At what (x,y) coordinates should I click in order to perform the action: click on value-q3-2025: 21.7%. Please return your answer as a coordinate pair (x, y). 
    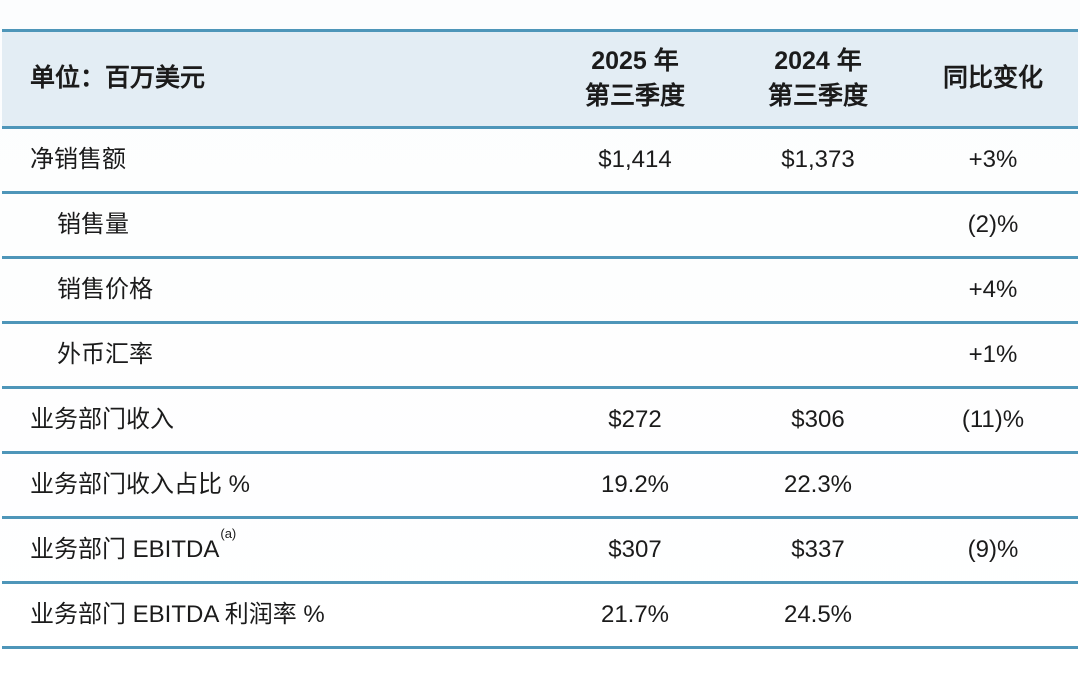
    Looking at the image, I should click on (635, 614).